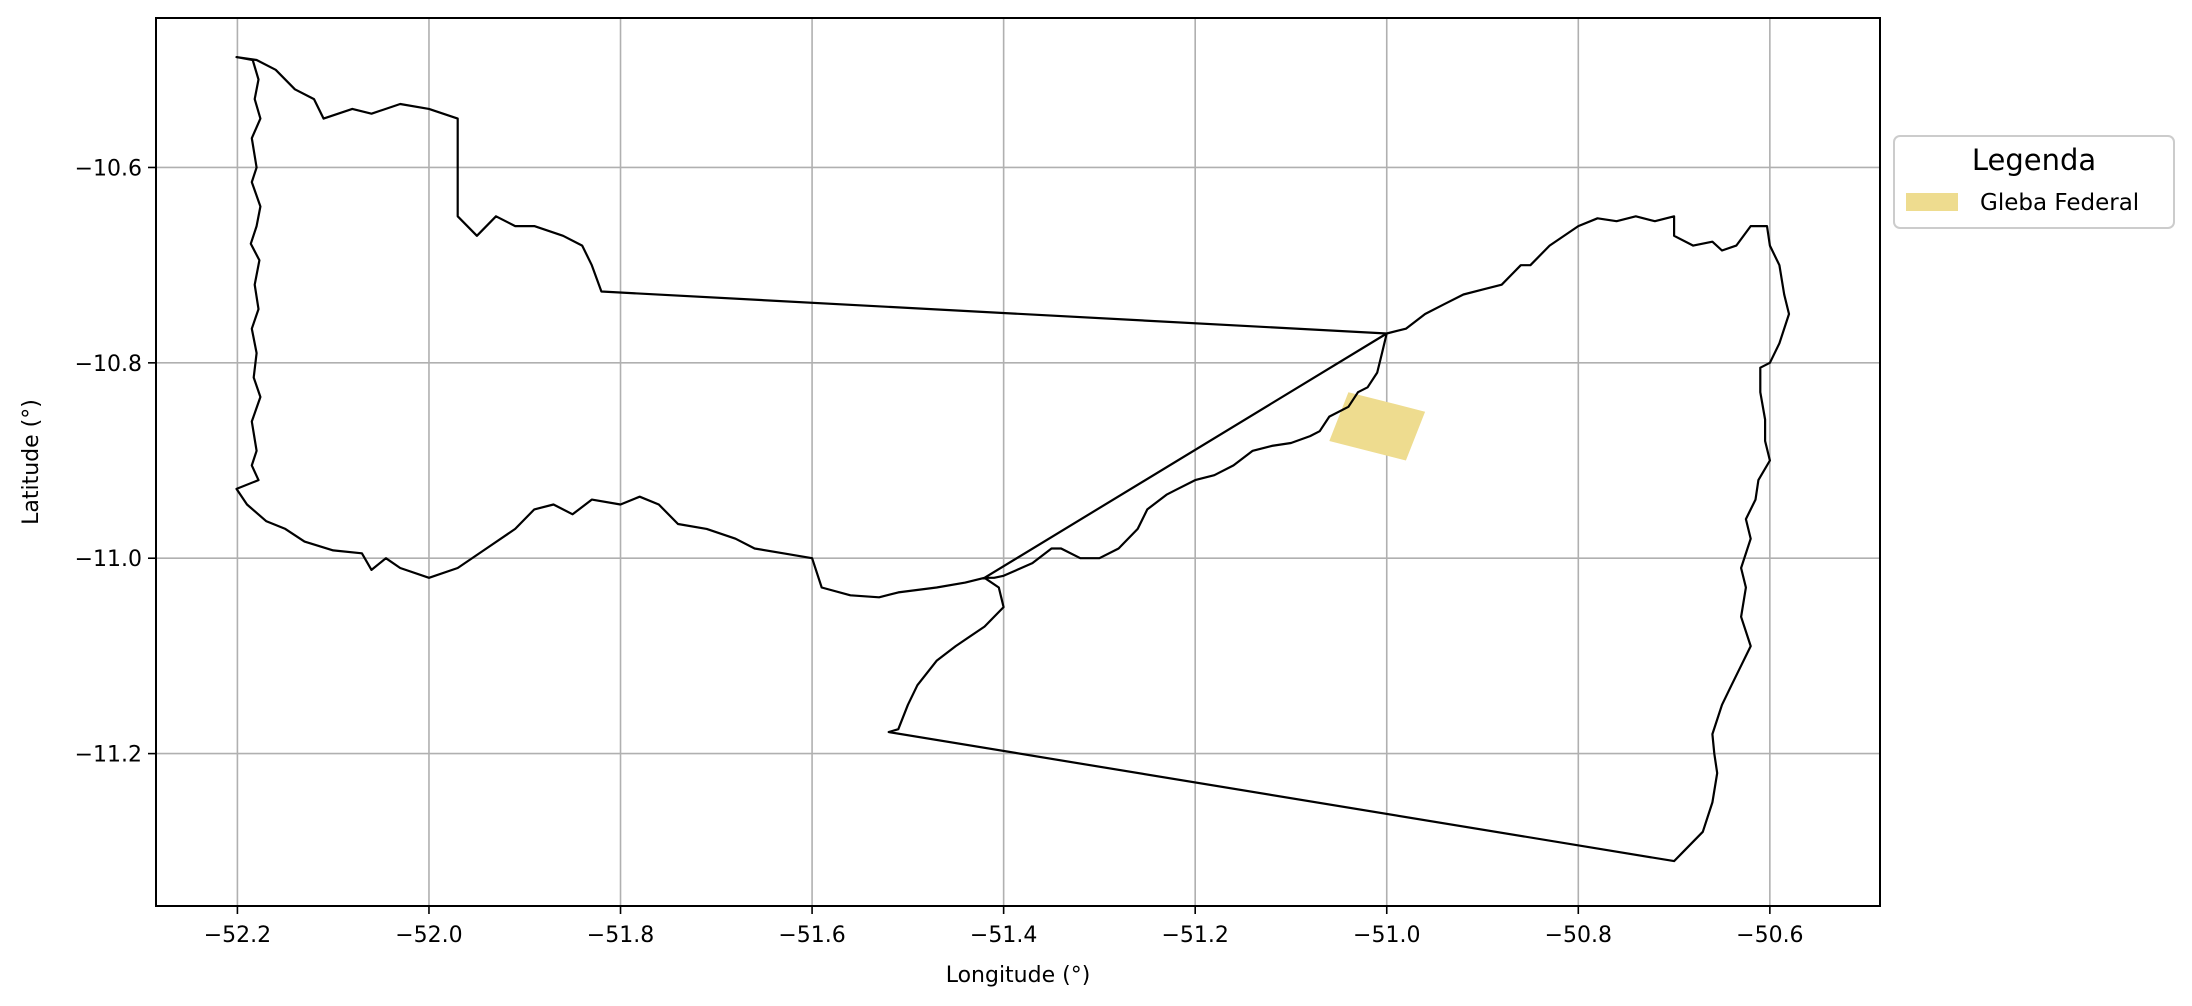  I want to click on legend-title: Legenda, so click(2034, 160).